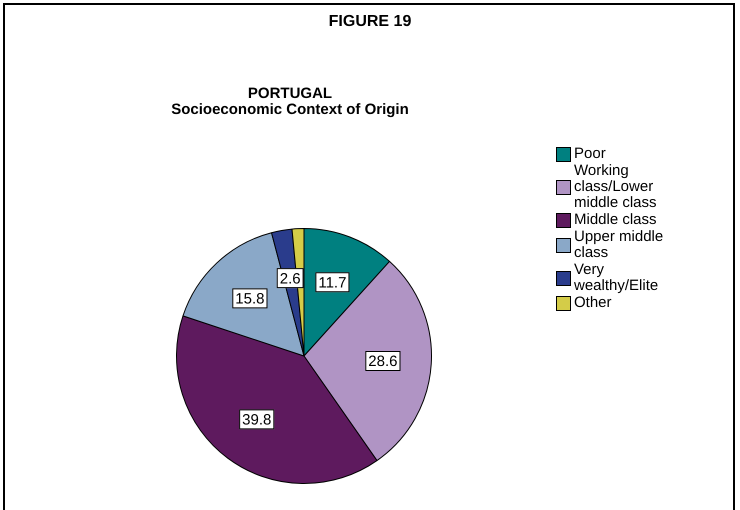 The height and width of the screenshot is (510, 740). I want to click on legend-label: Poor, so click(590, 153).